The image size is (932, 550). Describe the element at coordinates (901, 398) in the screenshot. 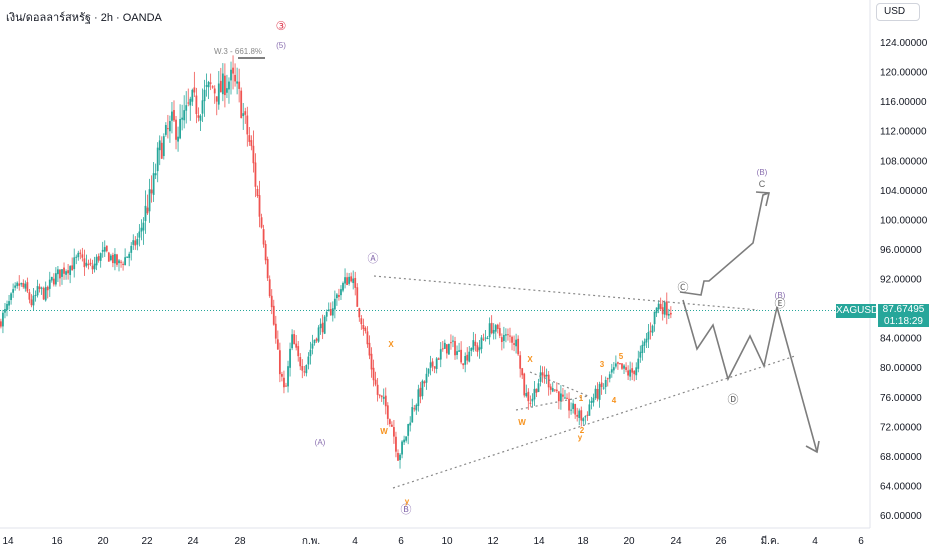

I see `y-tick-label: 76.00000` at that location.